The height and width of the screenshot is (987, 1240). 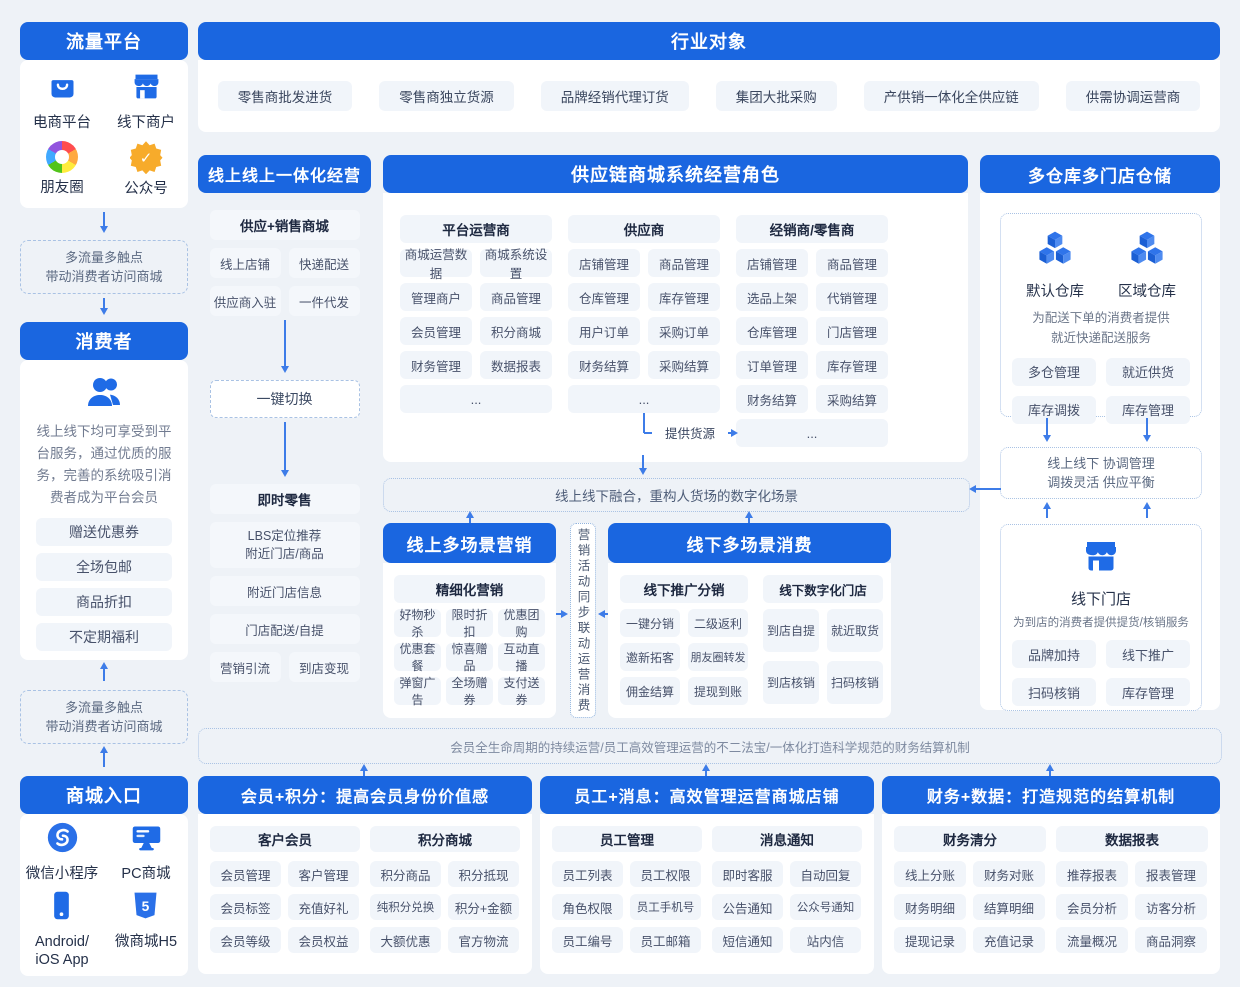 I want to click on official-account-icon, so click(x=146, y=158).